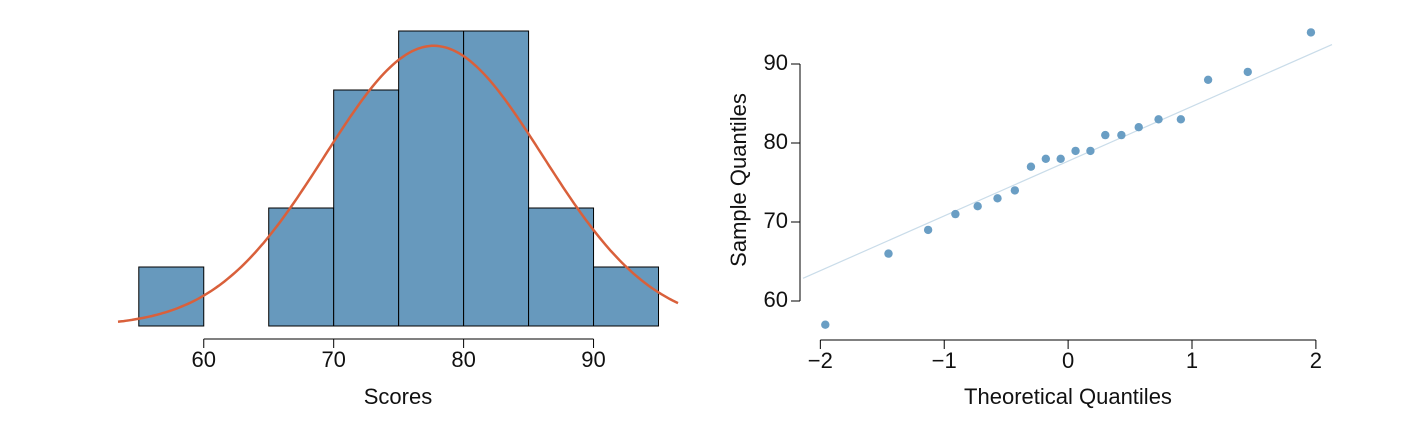 This screenshot has height=426, width=1424. I want to click on y-axis-label: Sample Quantiles, so click(738, 180).